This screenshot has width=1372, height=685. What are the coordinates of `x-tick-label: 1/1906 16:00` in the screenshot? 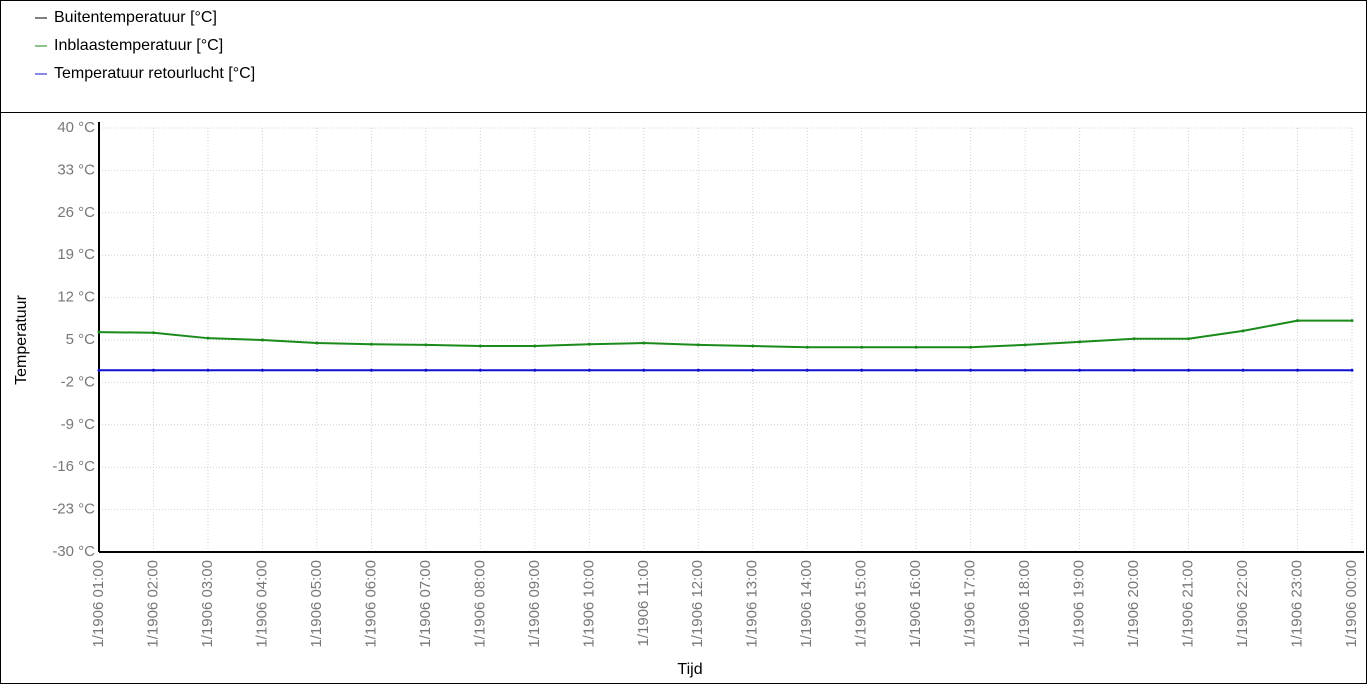 It's located at (915, 604).